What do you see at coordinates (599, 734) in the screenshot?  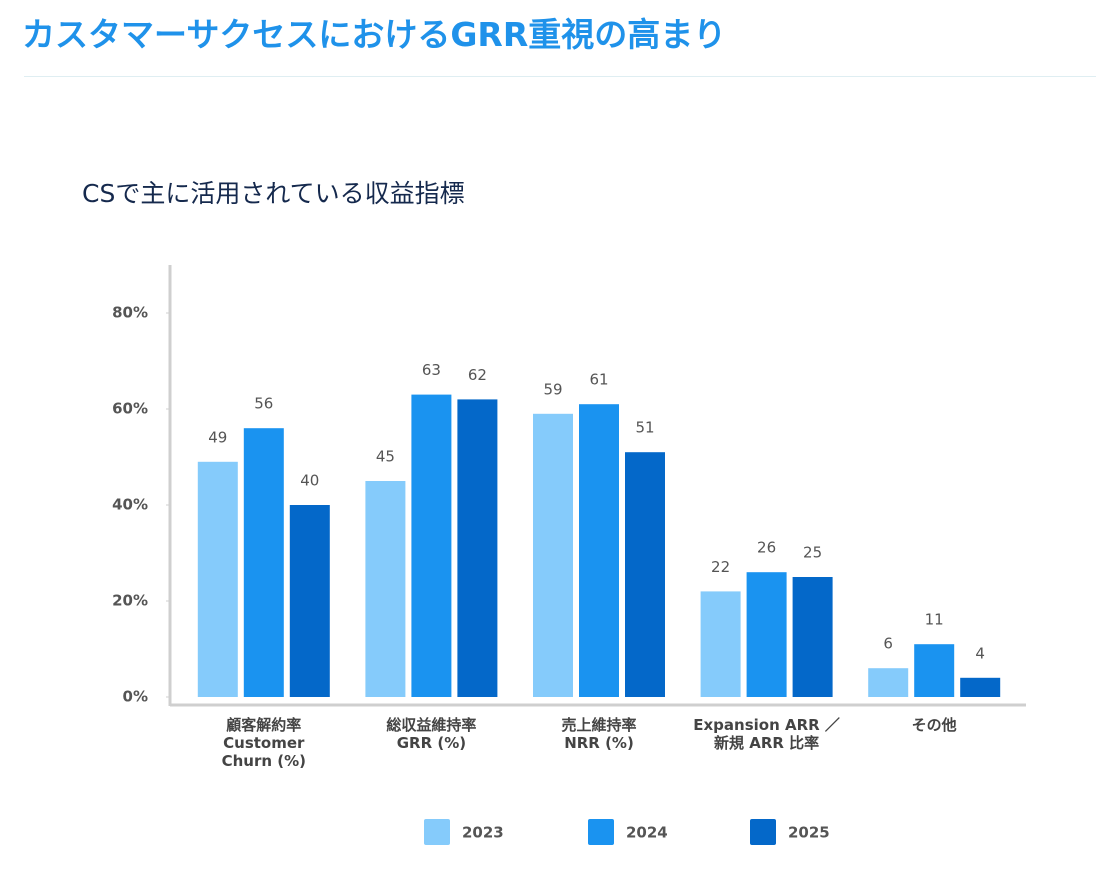 I see `x-tick-label: 売上維持率 NRR (%)` at bounding box center [599, 734].